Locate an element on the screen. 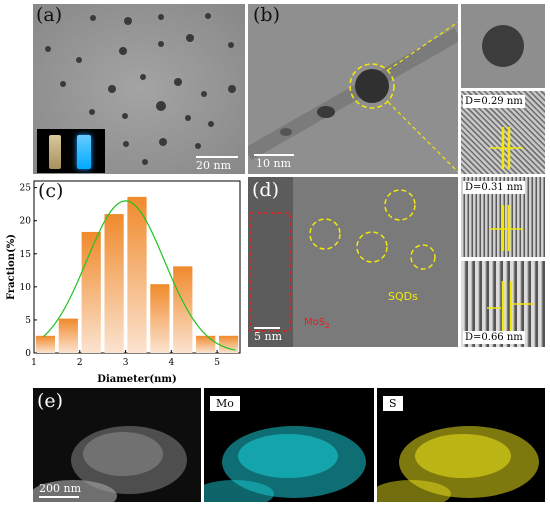  panel-a-scale-bar is located at coordinates (217, 157).